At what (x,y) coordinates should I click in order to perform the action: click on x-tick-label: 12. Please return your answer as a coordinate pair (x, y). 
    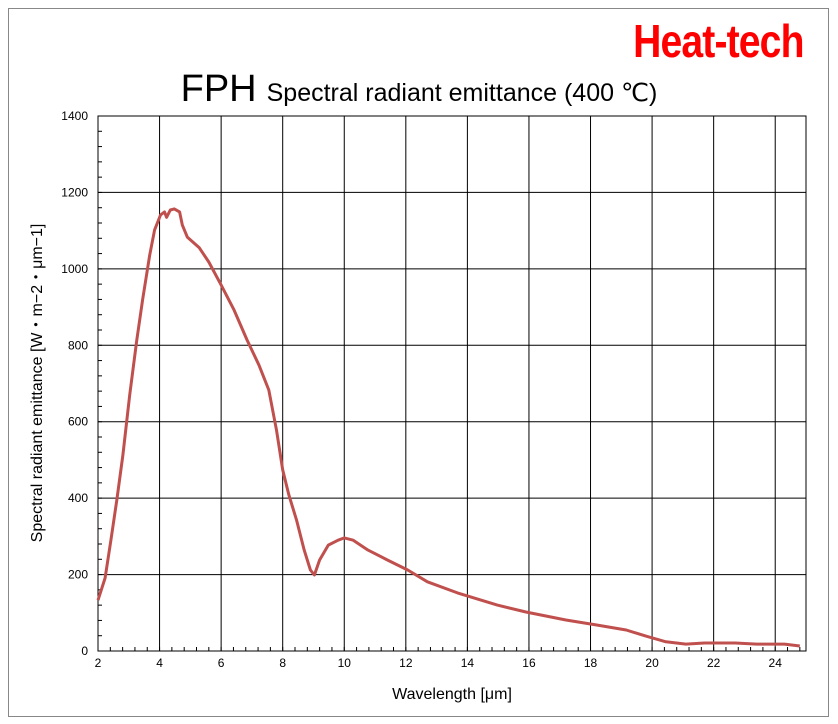
    Looking at the image, I should click on (406, 663).